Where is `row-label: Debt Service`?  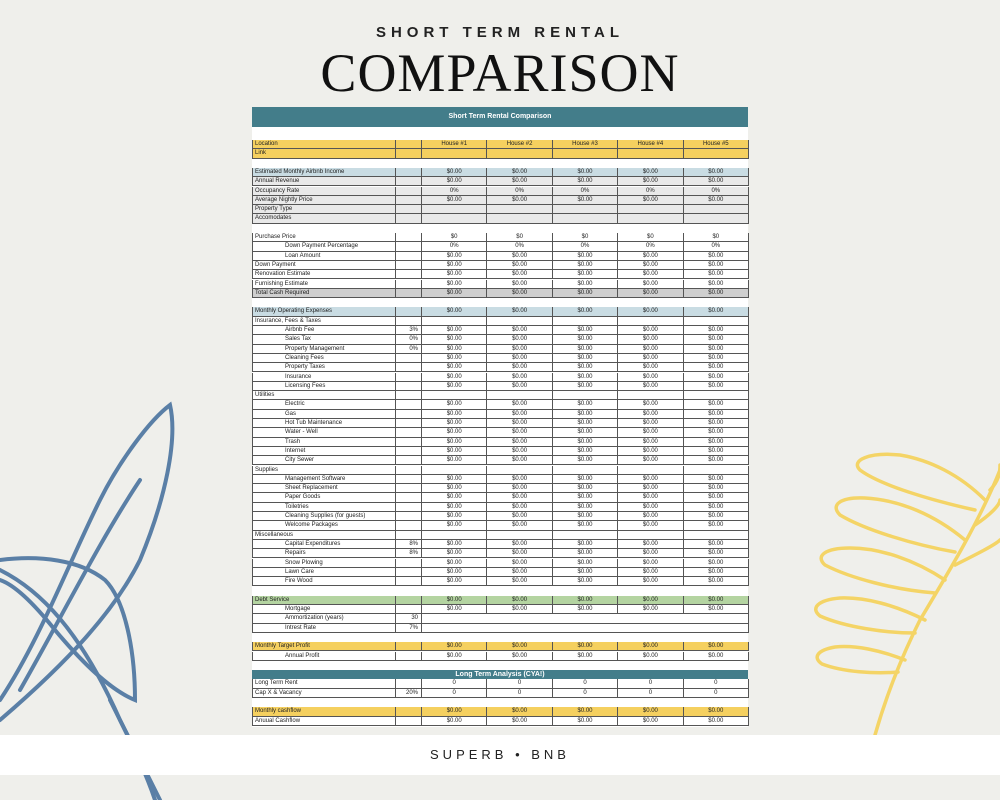 row-label: Debt Service is located at coordinates (324, 600).